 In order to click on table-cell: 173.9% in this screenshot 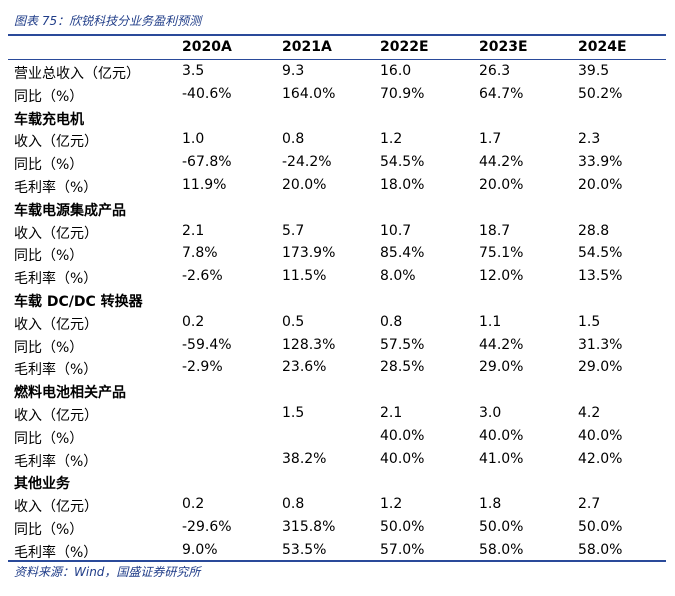, I will do `click(309, 253)`.